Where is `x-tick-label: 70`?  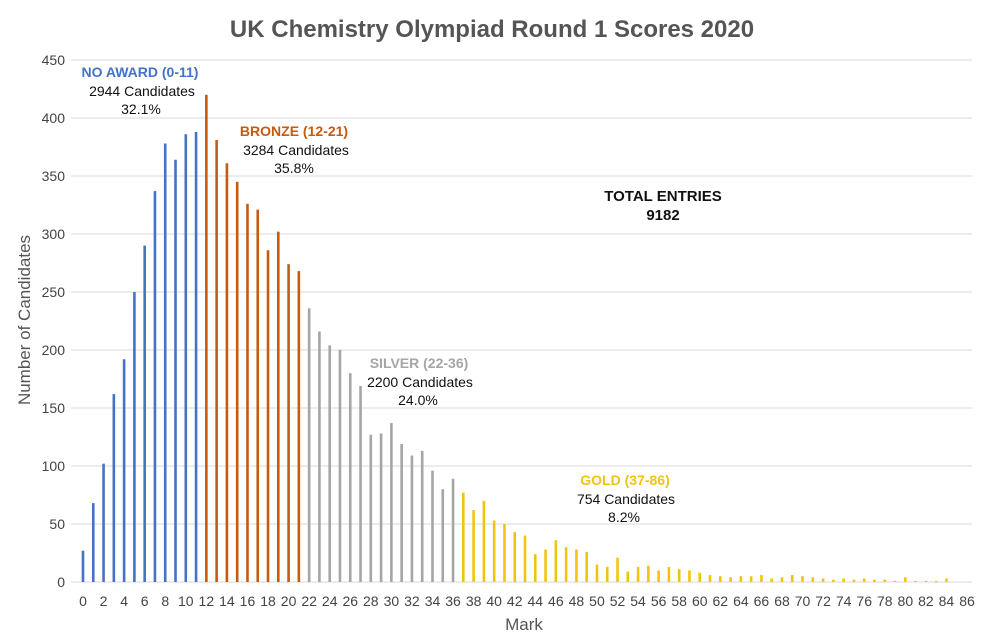 x-tick-label: 70 is located at coordinates (803, 601).